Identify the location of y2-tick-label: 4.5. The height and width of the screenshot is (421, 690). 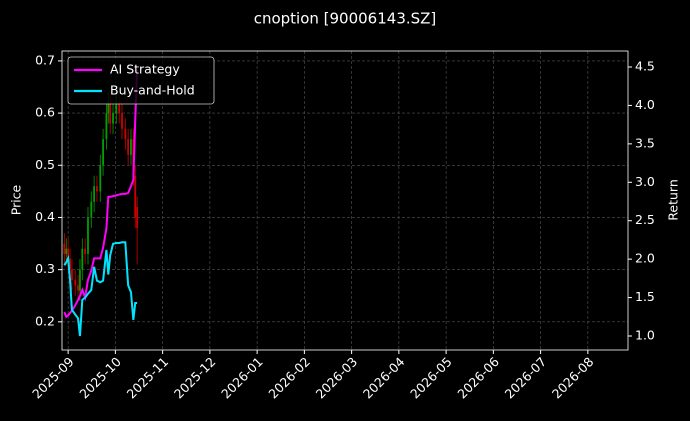
(645, 65).